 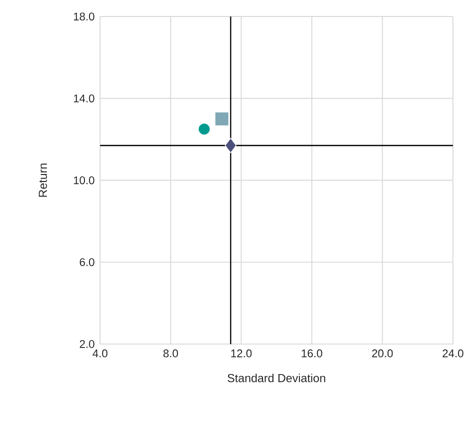 What do you see at coordinates (453, 354) in the screenshot?
I see `x-tick-label: 24.0` at bounding box center [453, 354].